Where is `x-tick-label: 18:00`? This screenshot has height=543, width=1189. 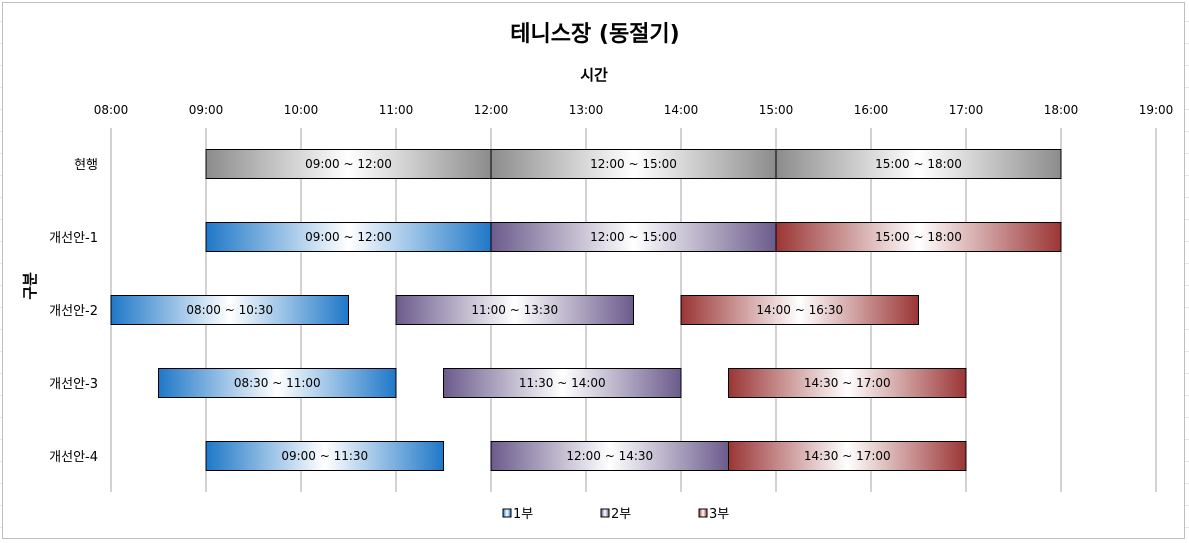
x-tick-label: 18:00 is located at coordinates (1061, 110).